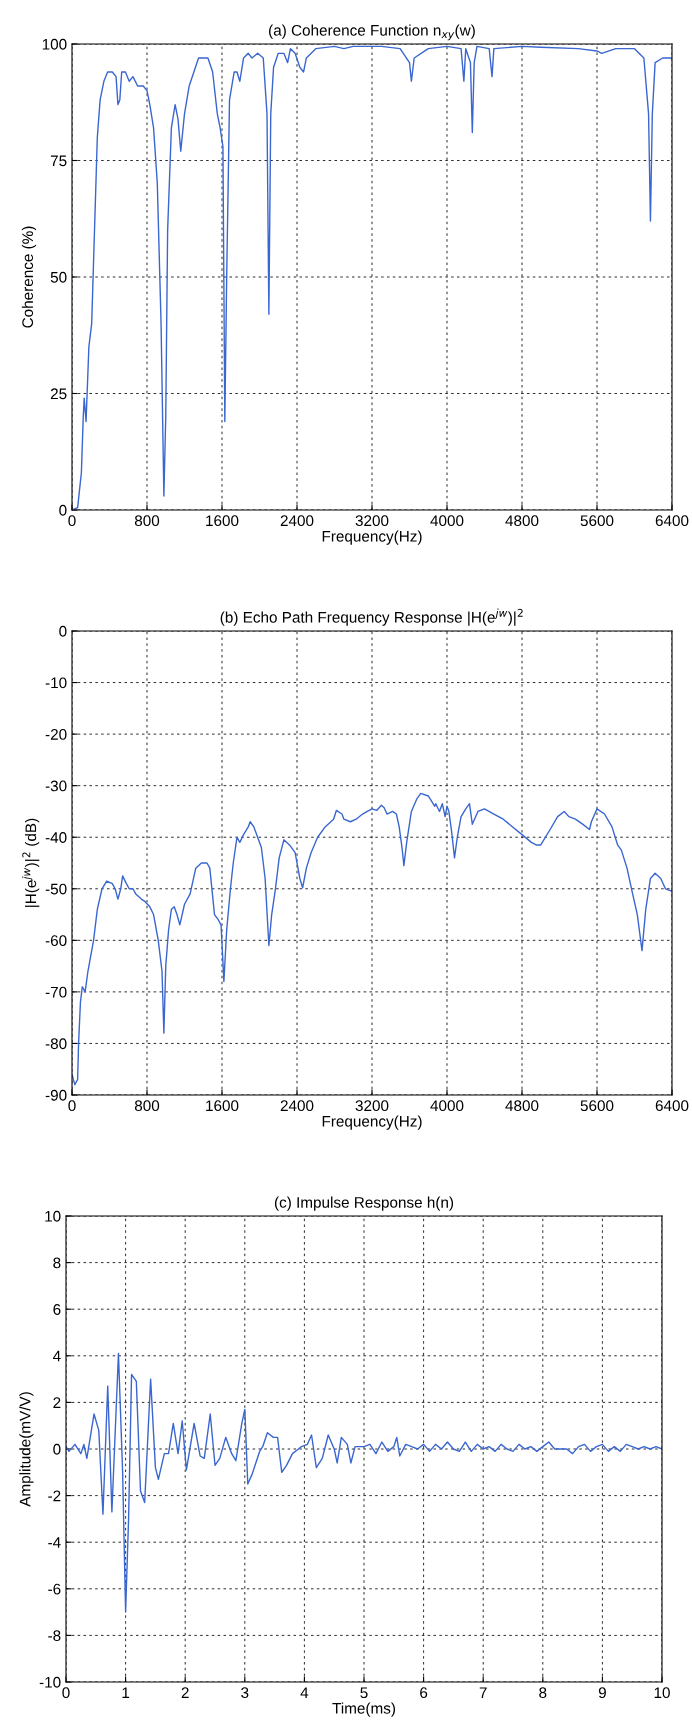  What do you see at coordinates (245, 1693) in the screenshot?
I see `x-tick-label: 3` at bounding box center [245, 1693].